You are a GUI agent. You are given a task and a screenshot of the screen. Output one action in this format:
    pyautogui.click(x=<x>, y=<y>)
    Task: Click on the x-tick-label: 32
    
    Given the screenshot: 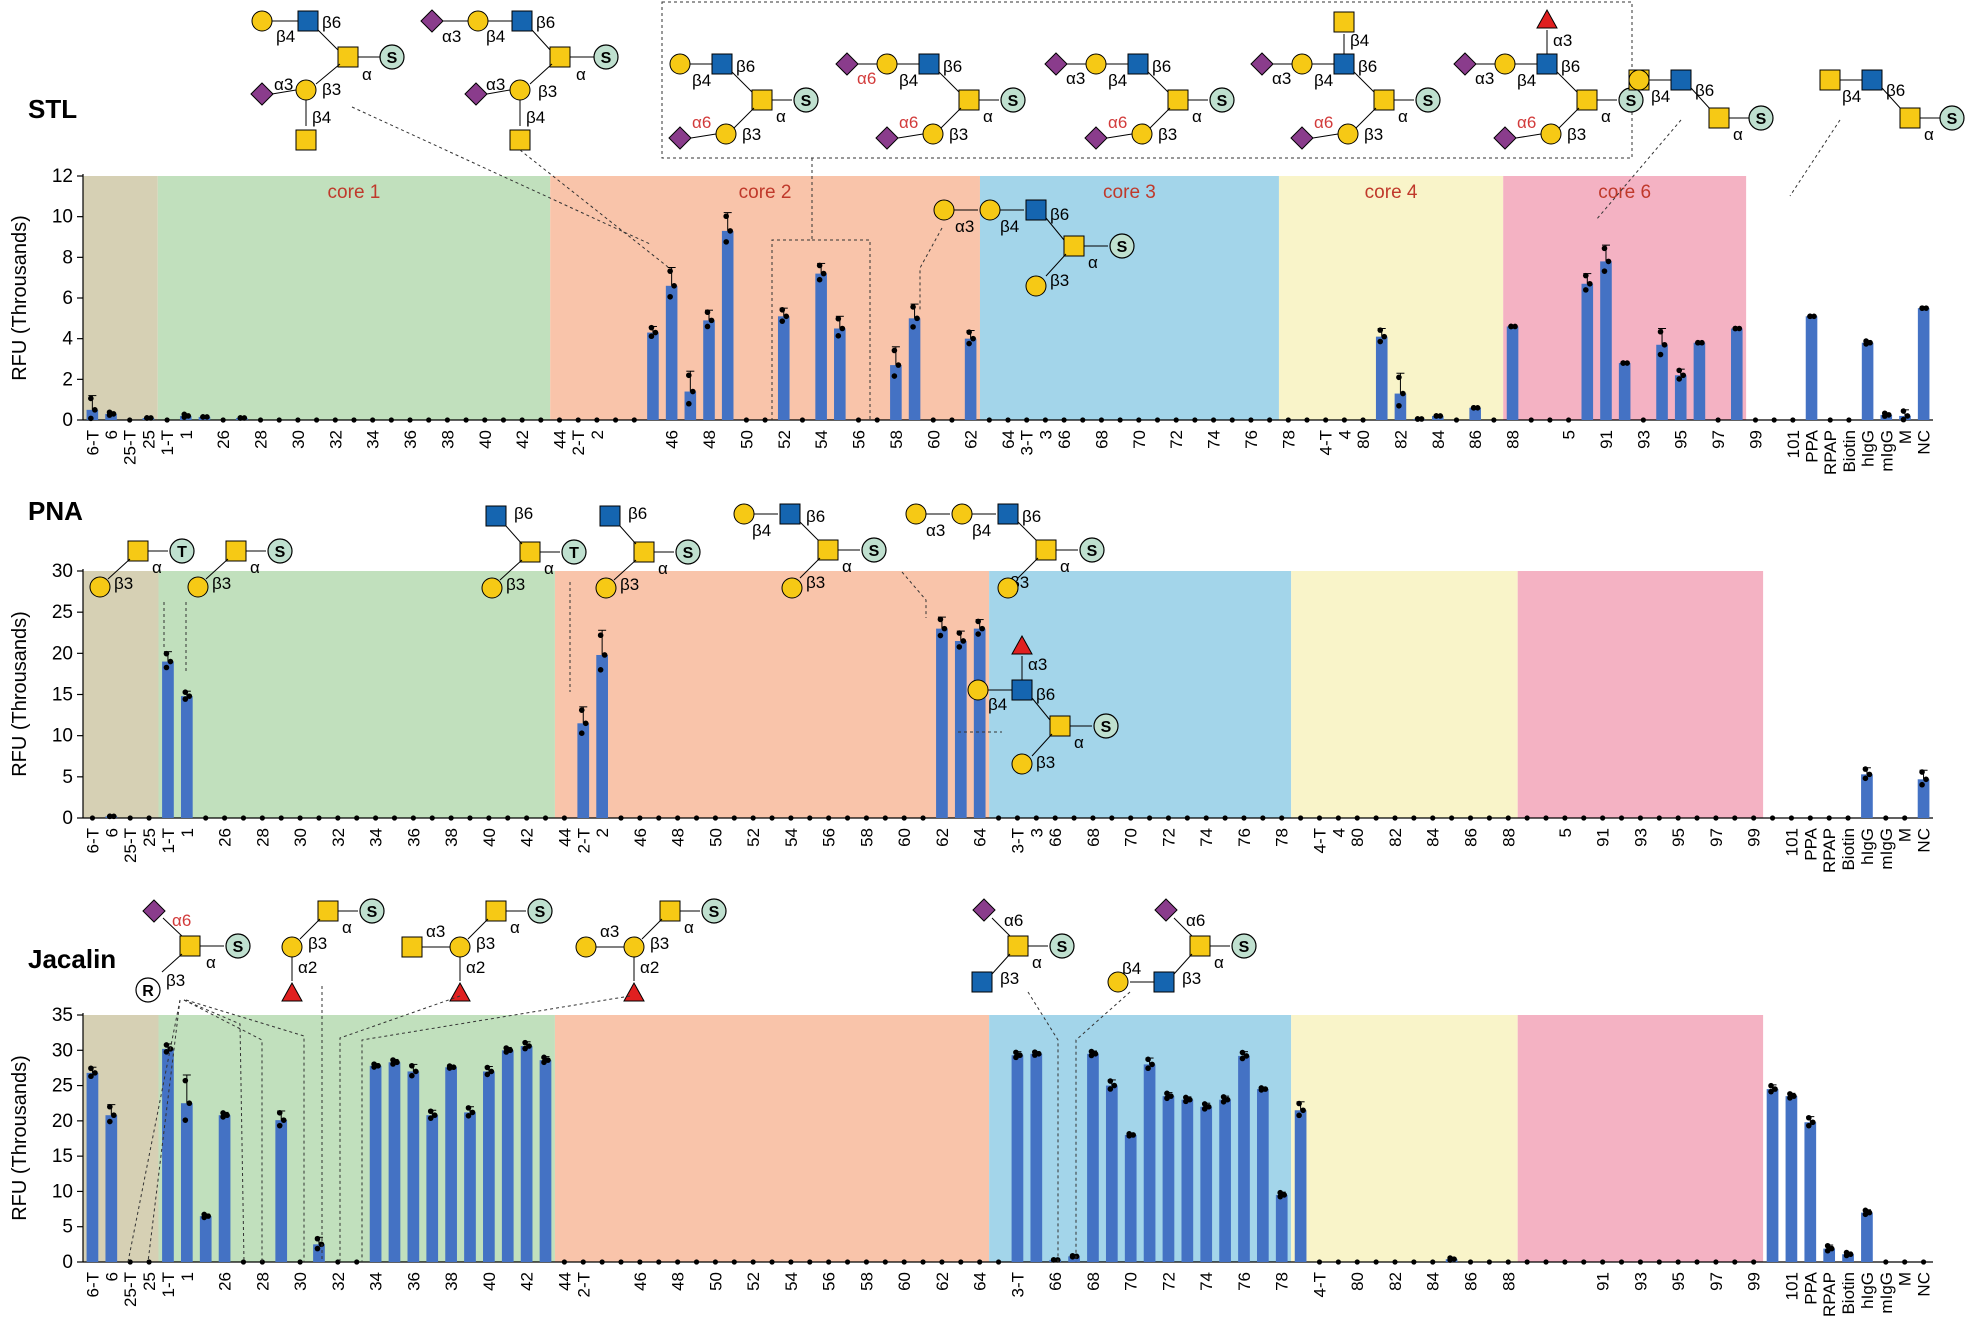 What is the action you would take?
    pyautogui.click(x=335, y=439)
    